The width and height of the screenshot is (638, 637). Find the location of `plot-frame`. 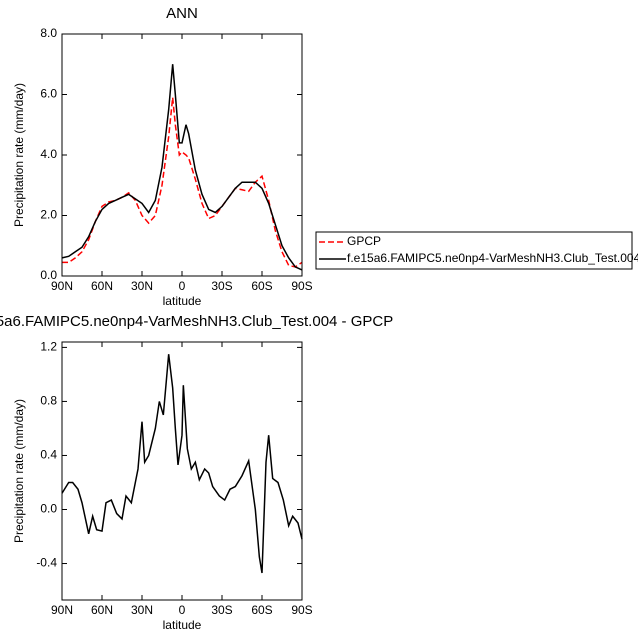

plot-frame is located at coordinates (182, 155).